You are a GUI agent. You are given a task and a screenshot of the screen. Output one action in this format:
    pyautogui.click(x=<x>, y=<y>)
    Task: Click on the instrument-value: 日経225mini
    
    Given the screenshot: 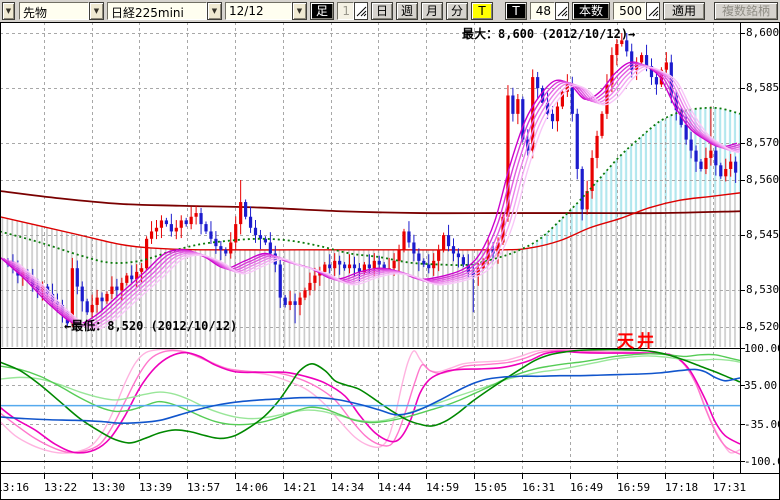 What is the action you would take?
    pyautogui.click(x=157, y=11)
    